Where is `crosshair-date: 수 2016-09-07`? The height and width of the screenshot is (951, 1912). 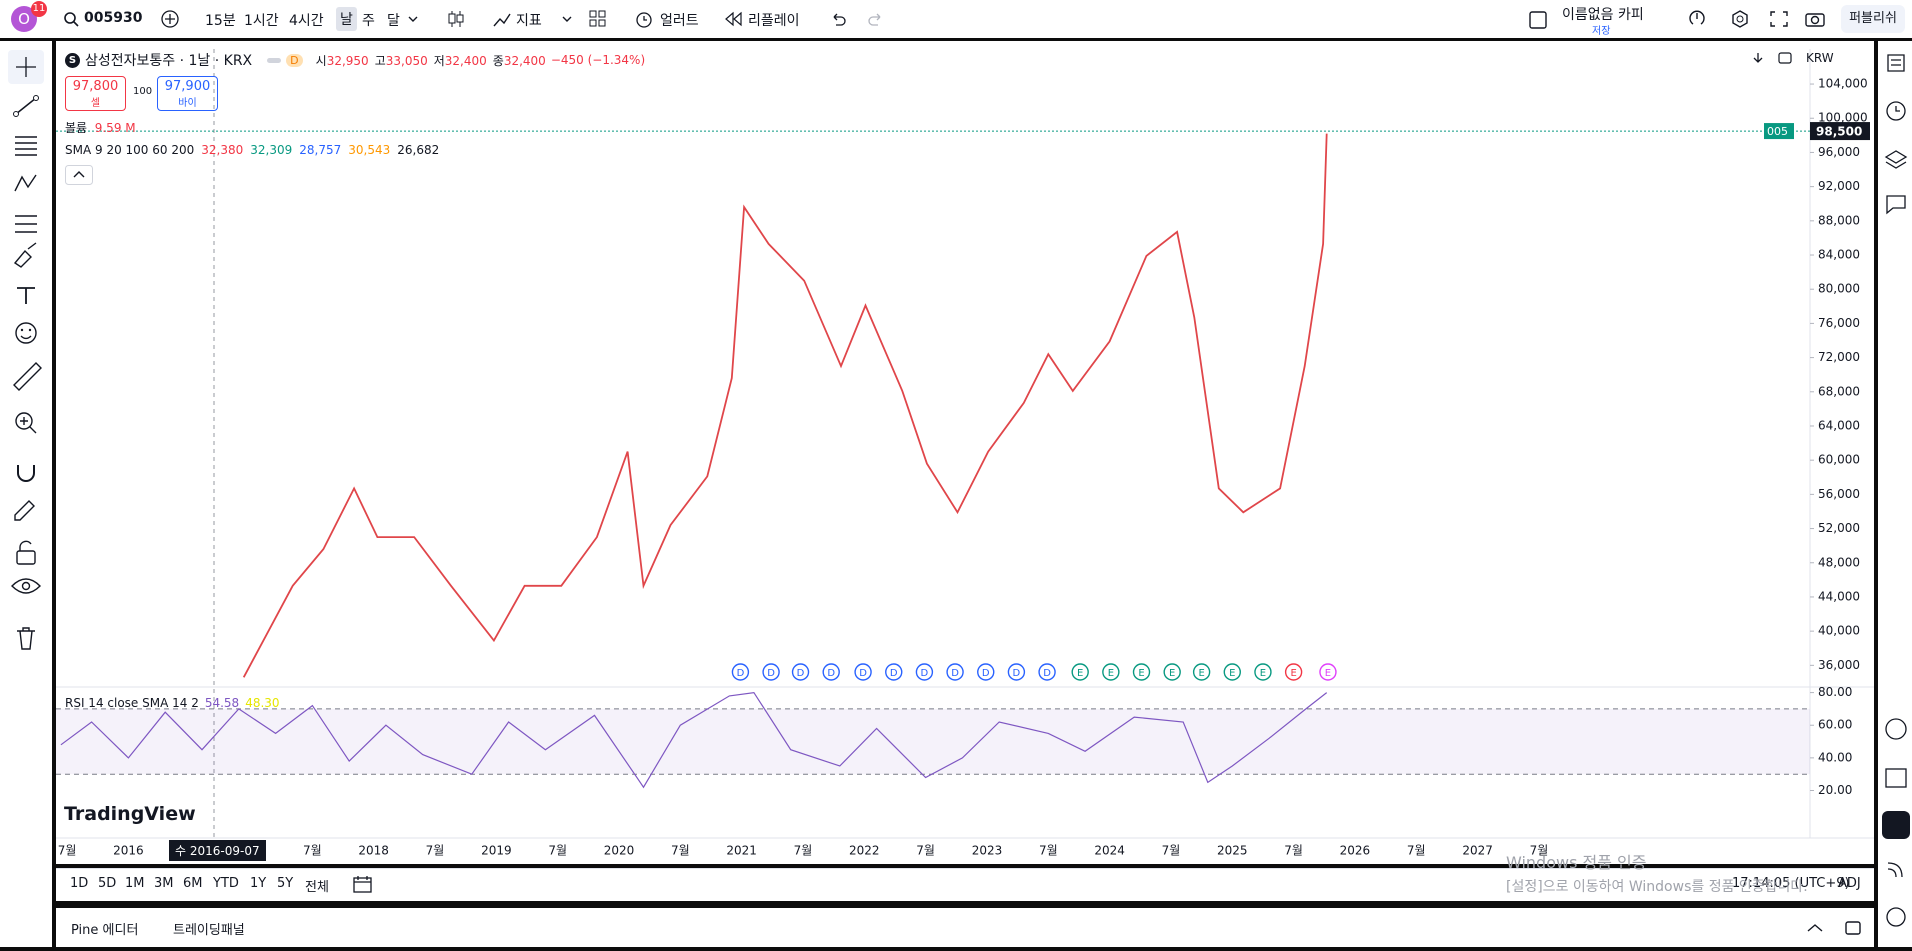 crosshair-date: 수 2016-09-07 is located at coordinates (217, 850).